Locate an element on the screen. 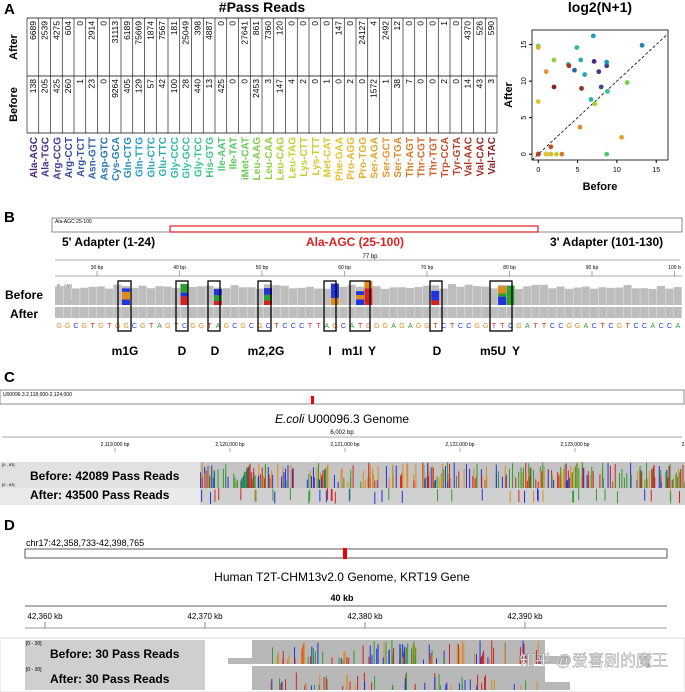 This screenshot has height=692, width=685. ruler-label: 80 bp is located at coordinates (509, 268).